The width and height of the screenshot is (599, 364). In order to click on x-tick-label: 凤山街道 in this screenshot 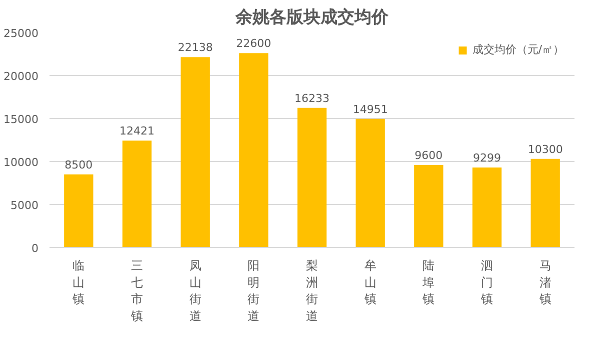, I will do `click(195, 290)`.